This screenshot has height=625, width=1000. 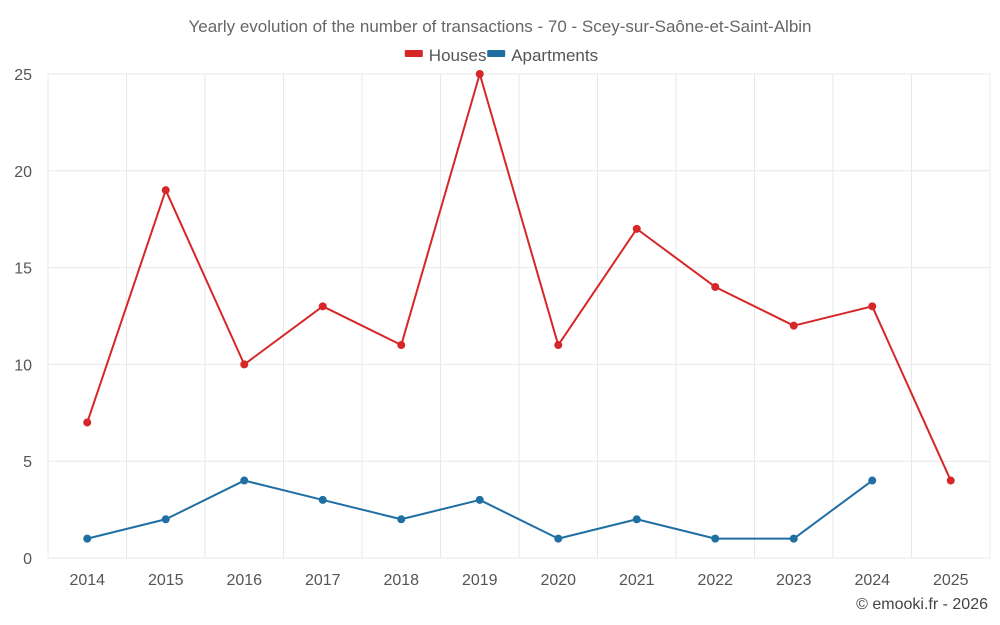 I want to click on x-tick-label: 2025, so click(x=951, y=580).